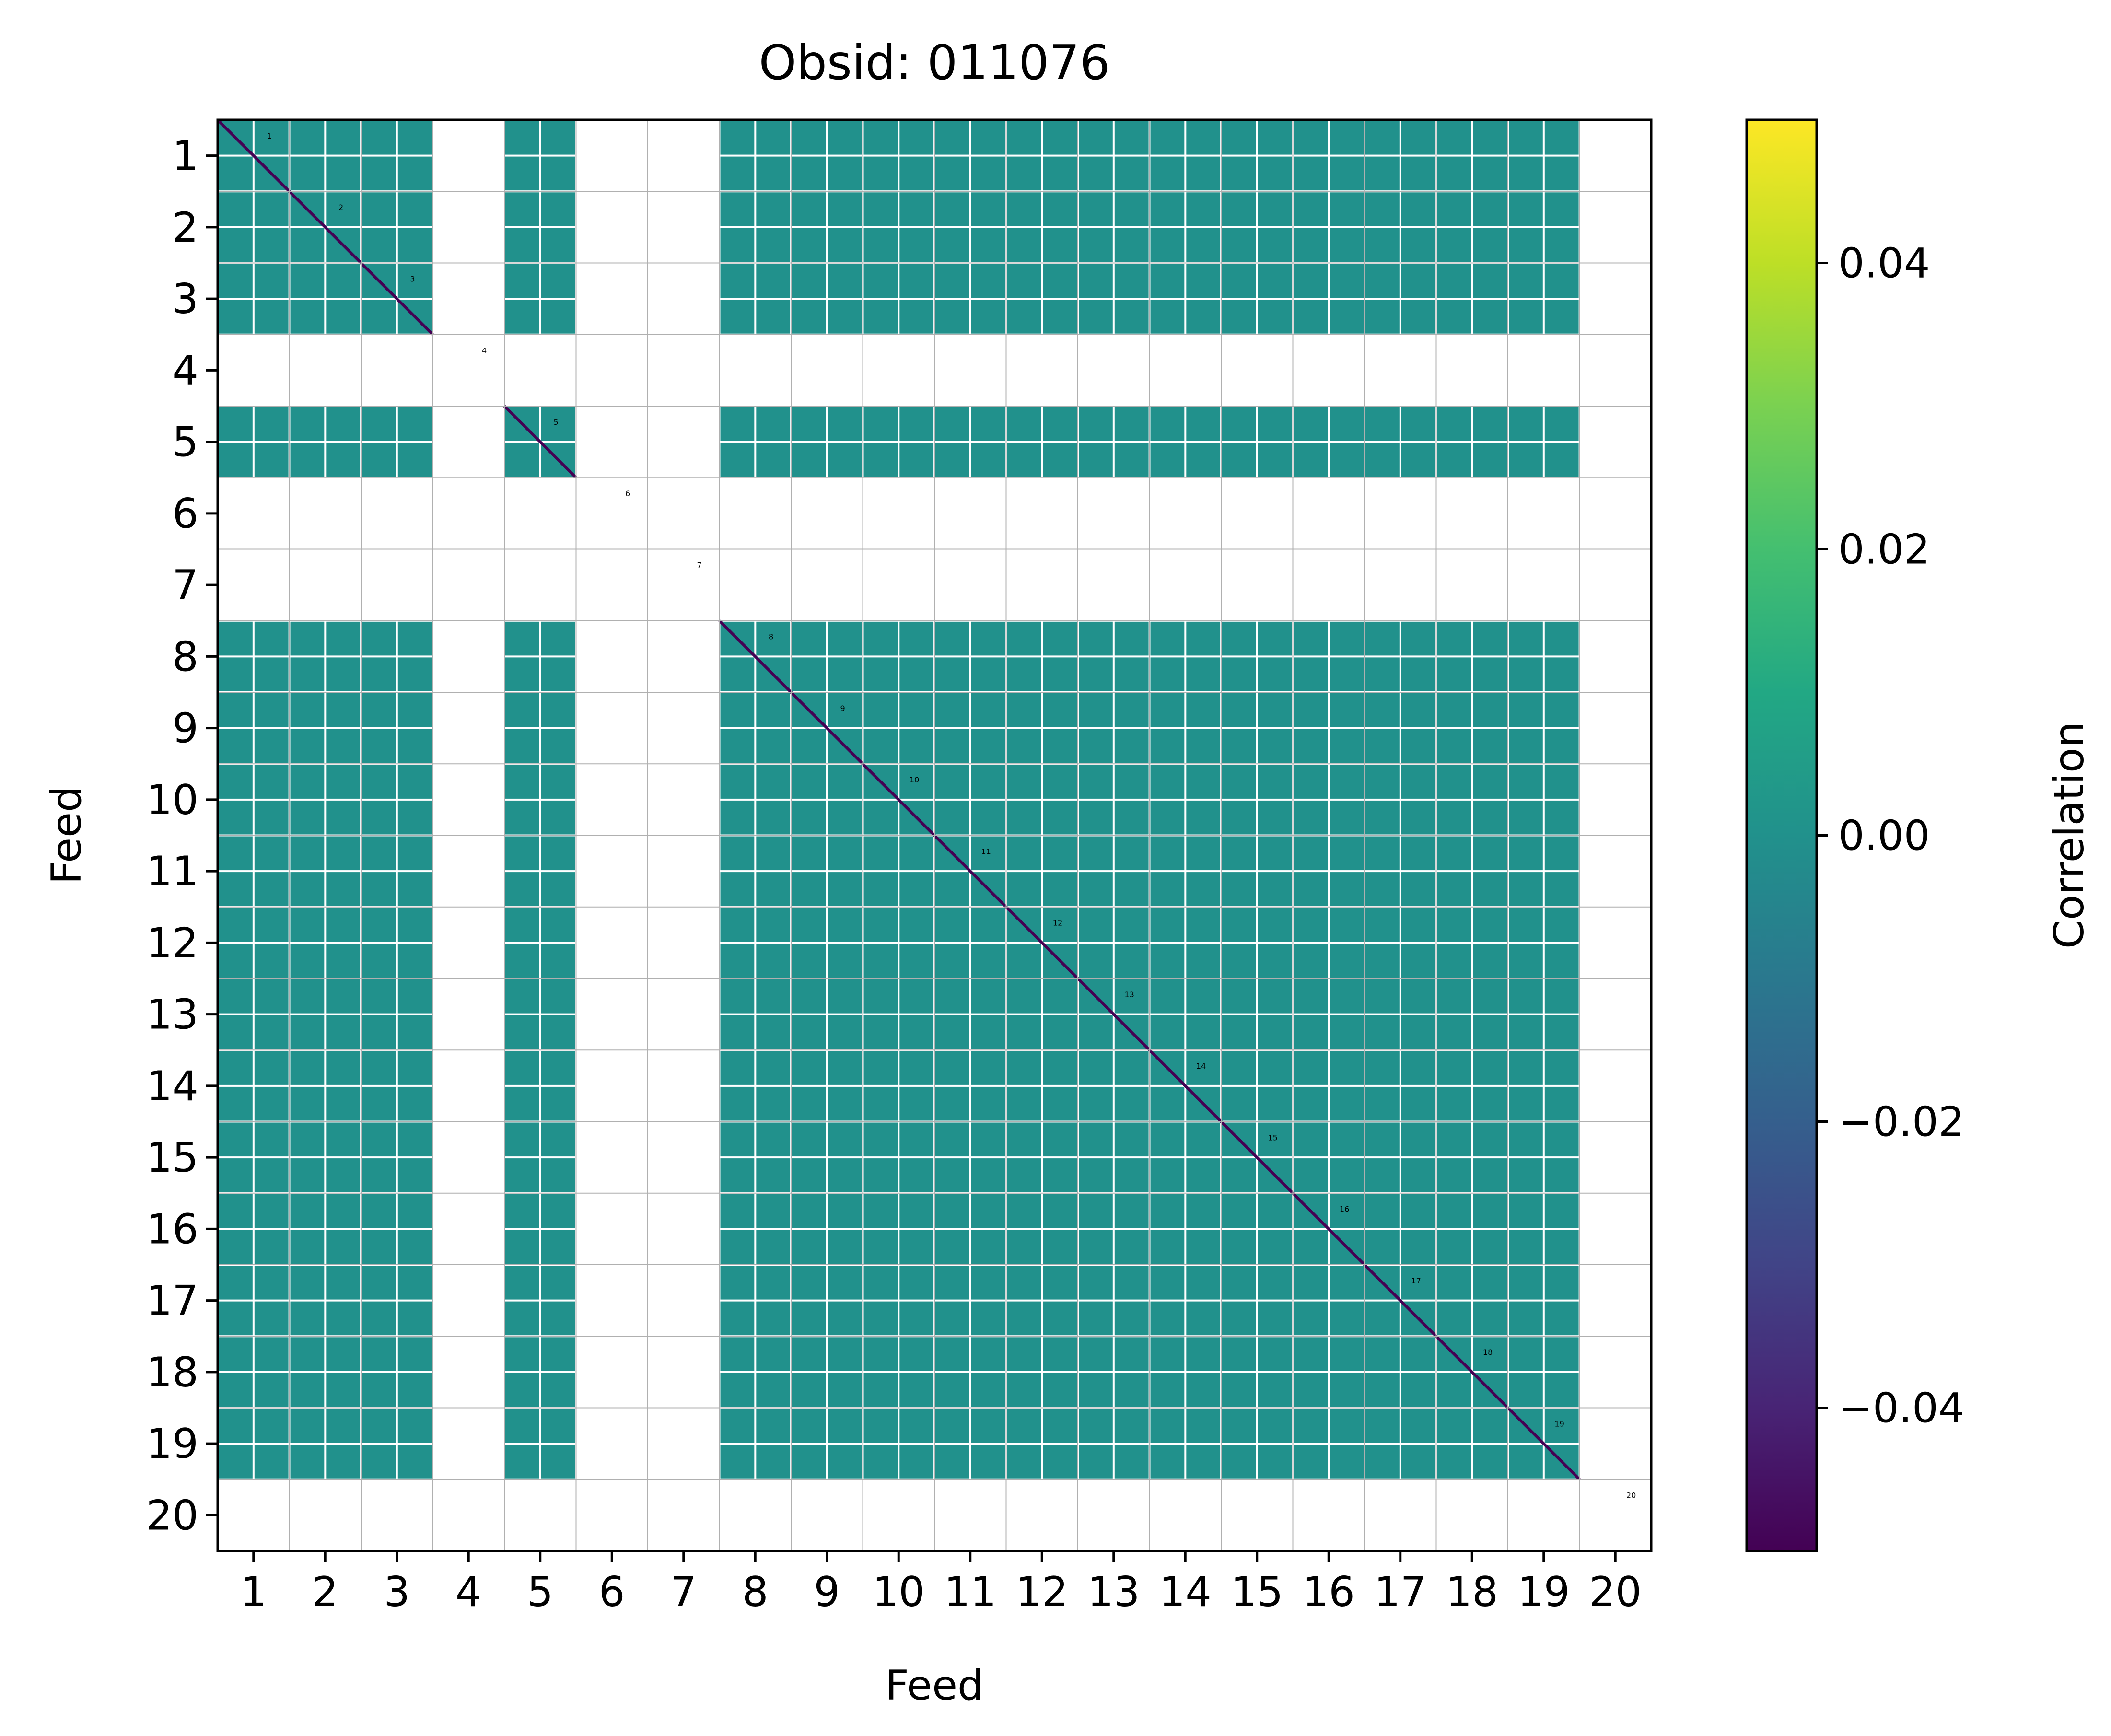 Image resolution: width=2111 pixels, height=1736 pixels. What do you see at coordinates (934, 1686) in the screenshot?
I see `x-axis-label: Feed` at bounding box center [934, 1686].